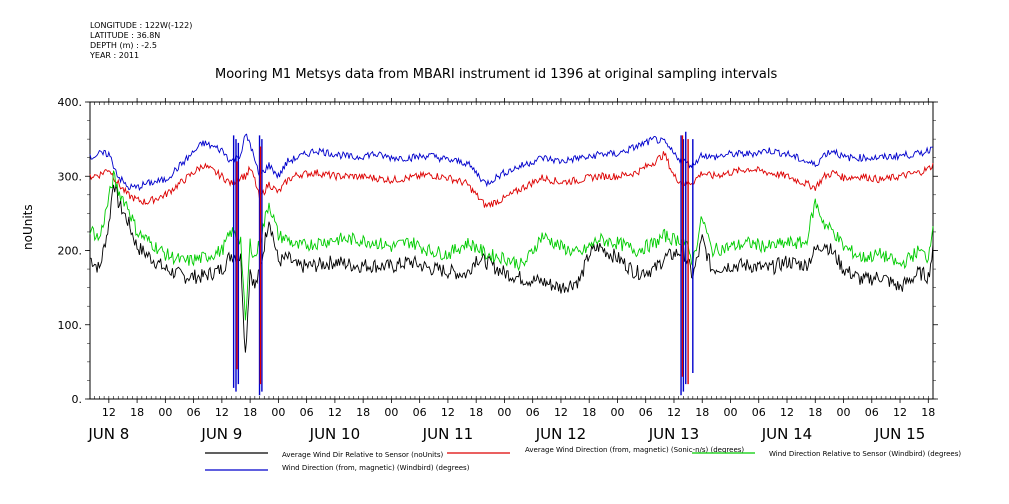  I want to click on x-day-label: JUN 9, so click(221, 434).